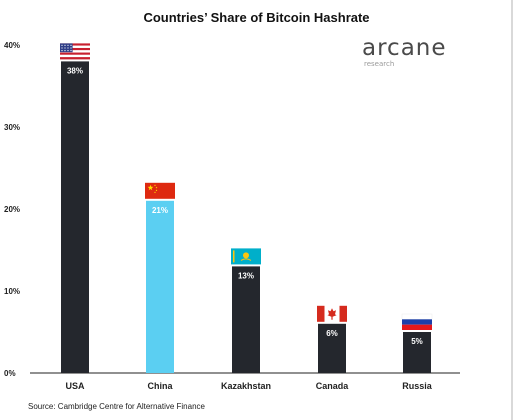  Describe the element at coordinates (404, 48) in the screenshot. I see `brand-name: arcane` at that location.